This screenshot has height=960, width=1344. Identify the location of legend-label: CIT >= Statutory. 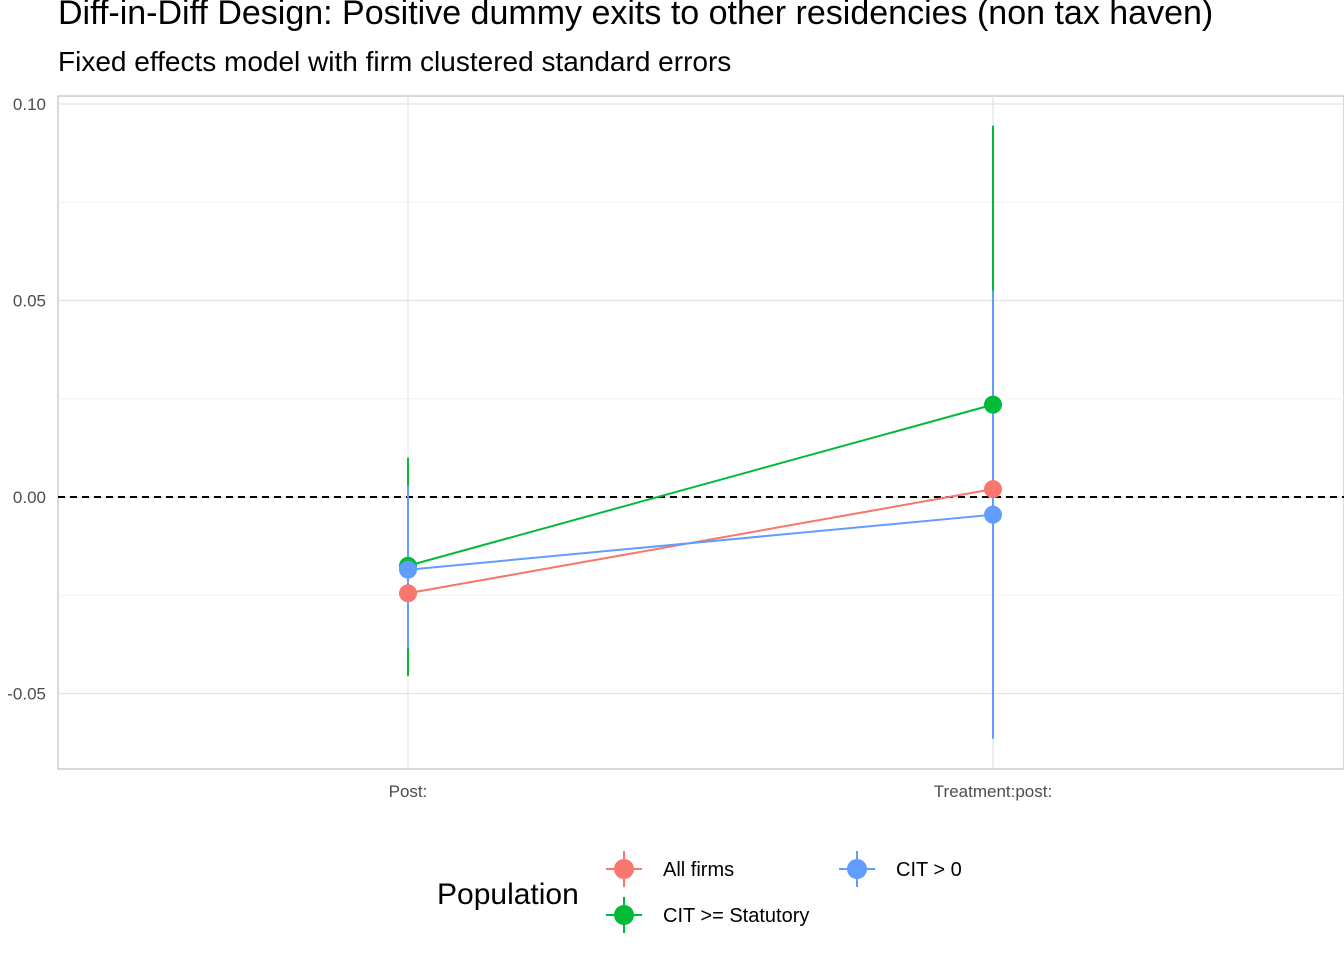
(736, 916).